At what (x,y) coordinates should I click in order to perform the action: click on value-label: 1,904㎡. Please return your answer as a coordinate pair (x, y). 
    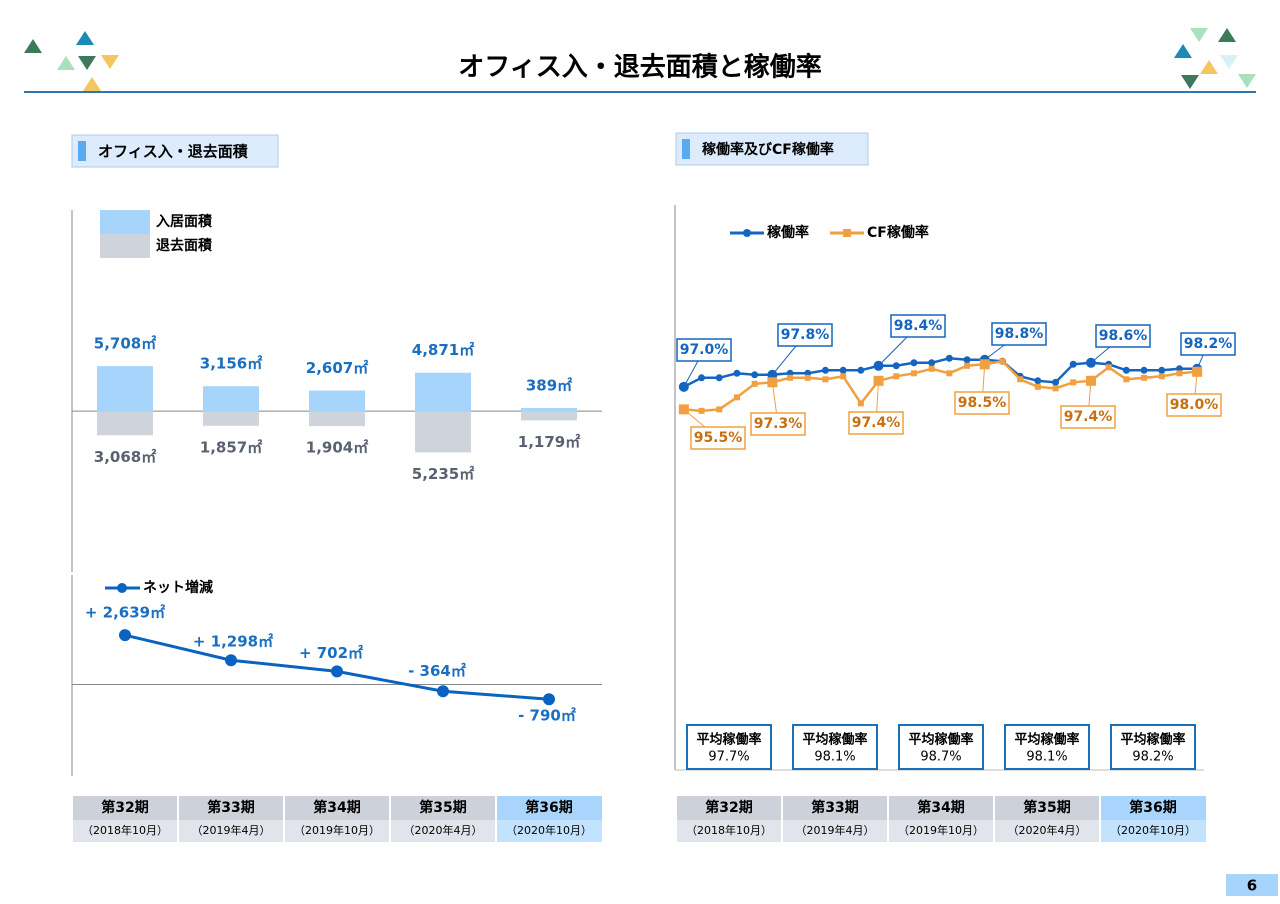
    Looking at the image, I should click on (337, 448).